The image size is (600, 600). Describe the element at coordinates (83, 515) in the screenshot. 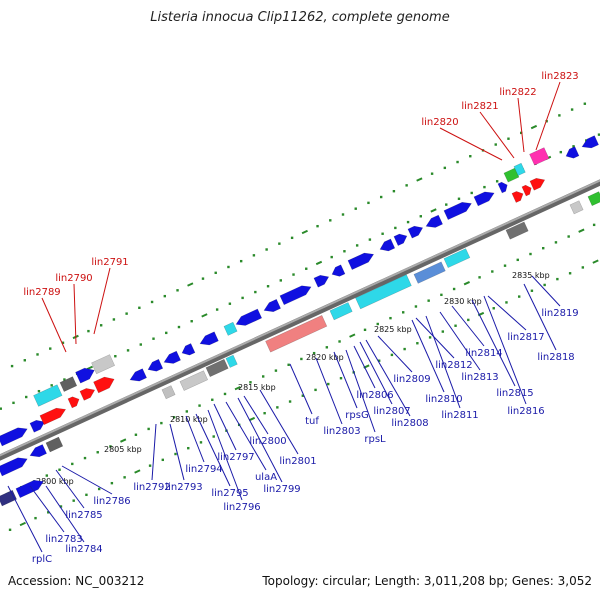

I see `gene-label: lin2785` at that location.